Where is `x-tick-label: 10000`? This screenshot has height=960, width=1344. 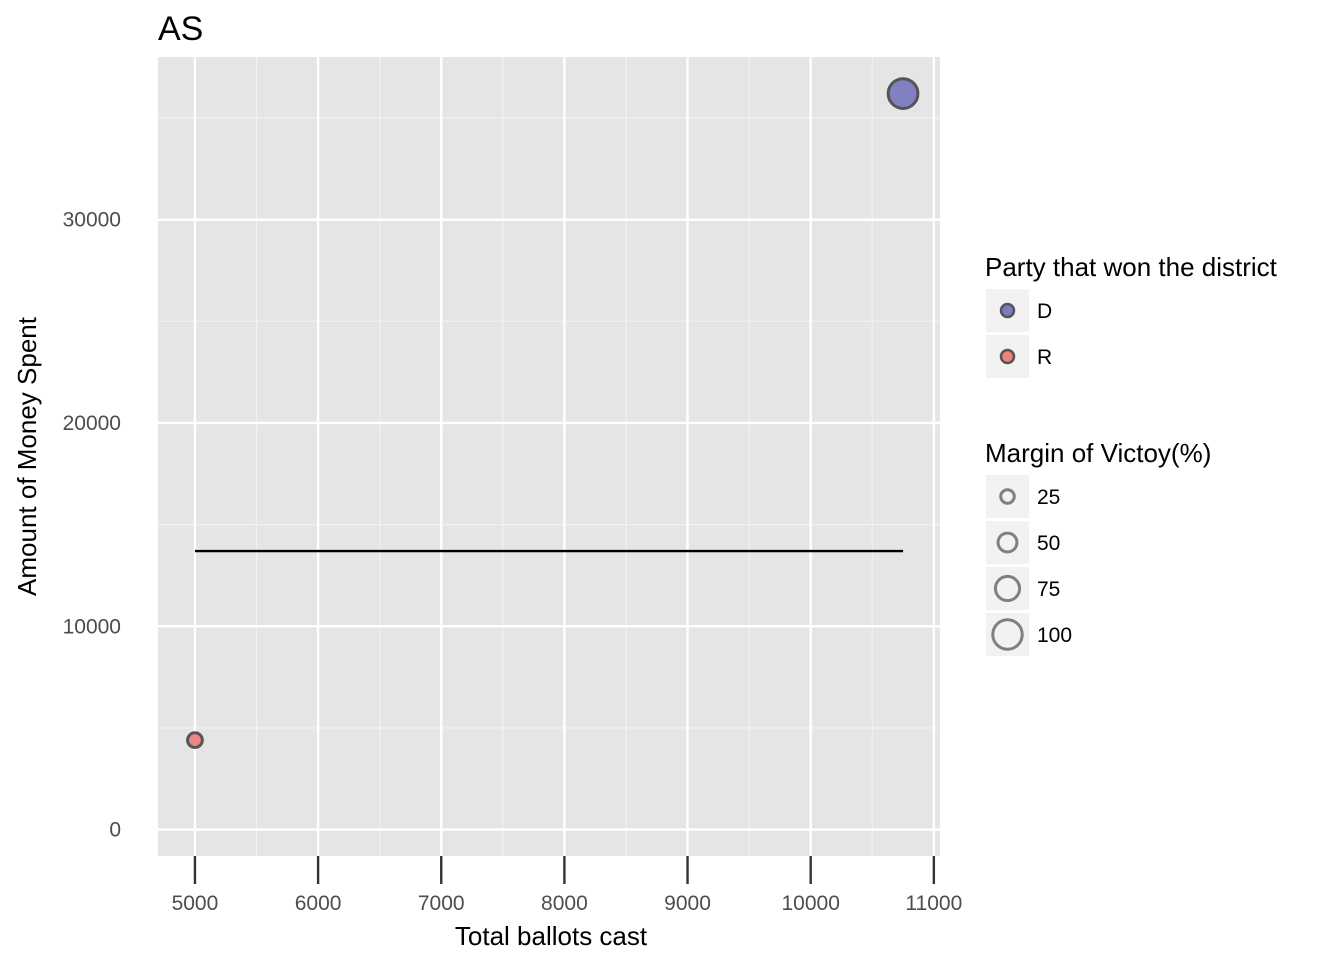
x-tick-label: 10000 is located at coordinates (810, 903).